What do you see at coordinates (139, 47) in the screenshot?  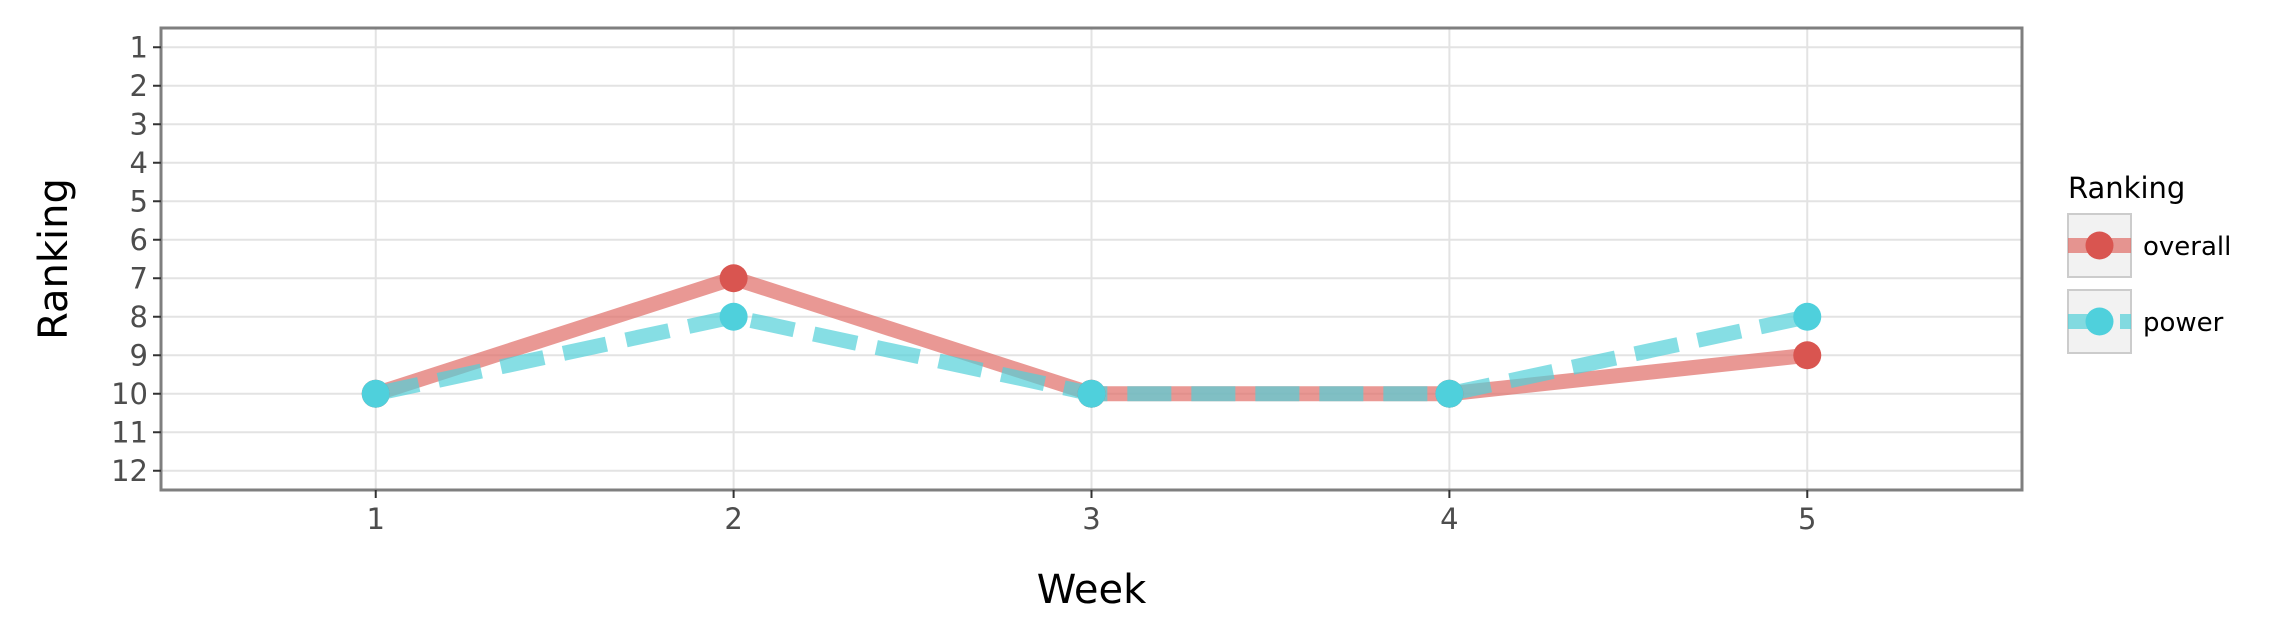 I see `y-tick-label: 1` at bounding box center [139, 47].